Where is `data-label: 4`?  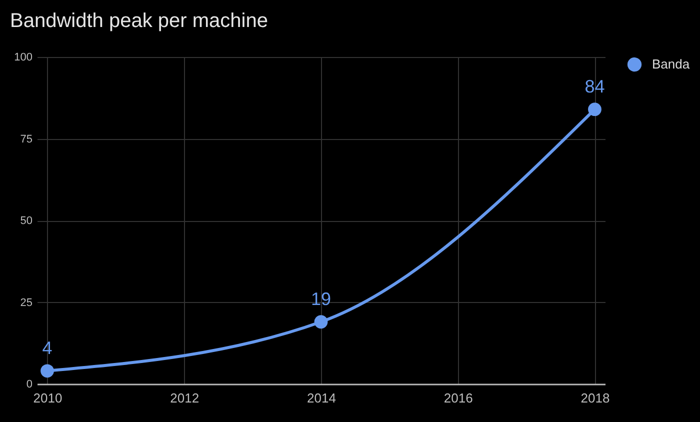
data-label: 4 is located at coordinates (47, 348).